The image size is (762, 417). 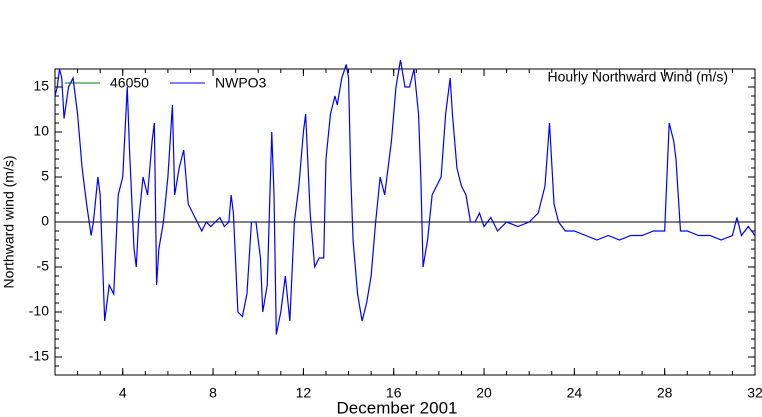 What do you see at coordinates (304, 393) in the screenshot?
I see `x-tick-label: 12` at bounding box center [304, 393].